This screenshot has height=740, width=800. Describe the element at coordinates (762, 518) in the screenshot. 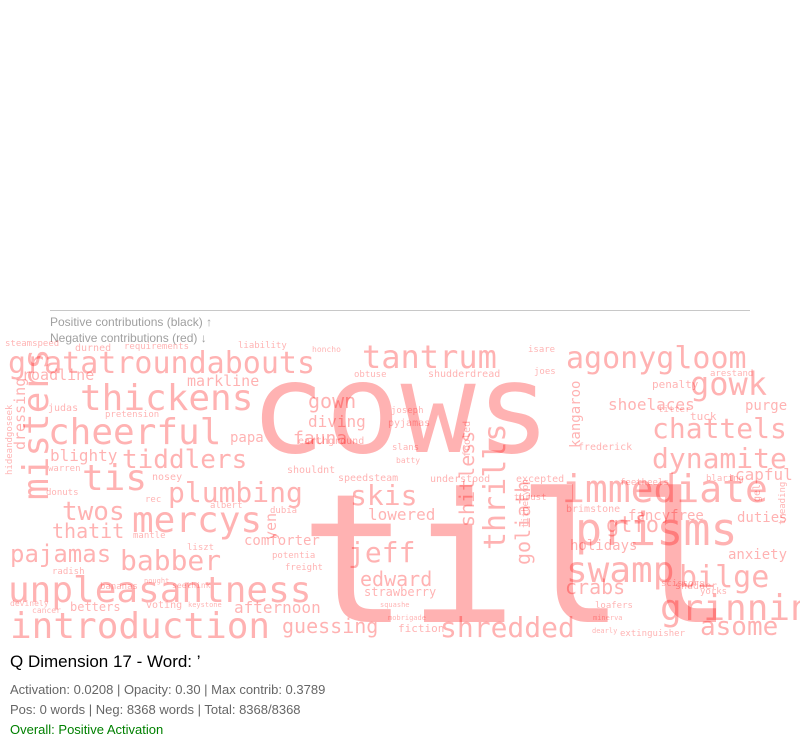

I see `cloud-word: duties` at that location.